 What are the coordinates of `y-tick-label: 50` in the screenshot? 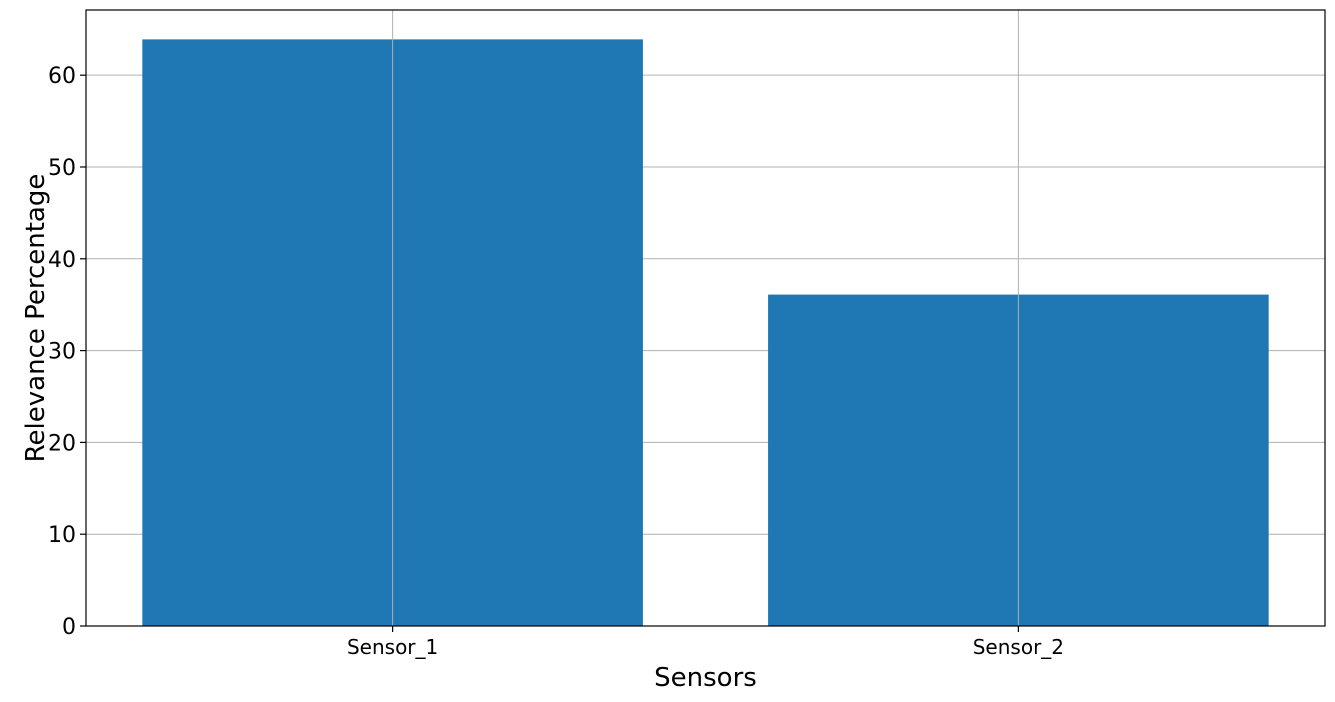 It's located at (62, 168).